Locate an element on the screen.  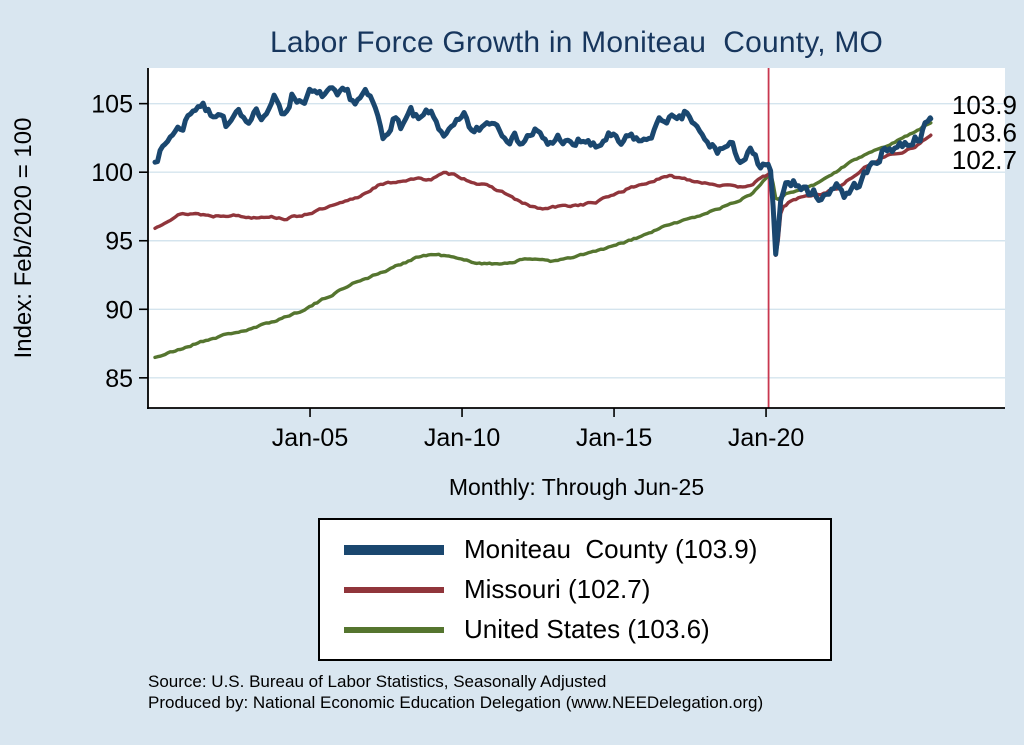
legend-item: Missouri (102.7) is located at coordinates (577, 589).